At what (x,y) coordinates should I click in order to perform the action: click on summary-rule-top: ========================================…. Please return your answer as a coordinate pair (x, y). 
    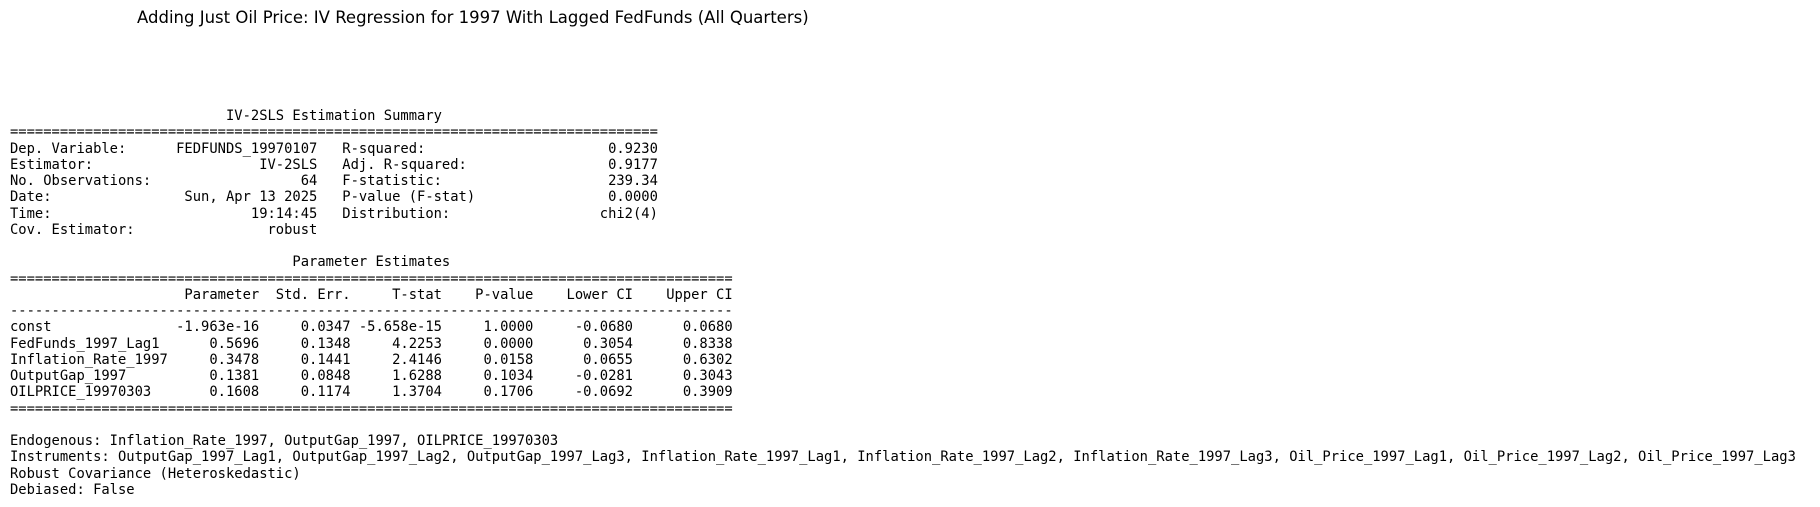
    Looking at the image, I should click on (334, 132).